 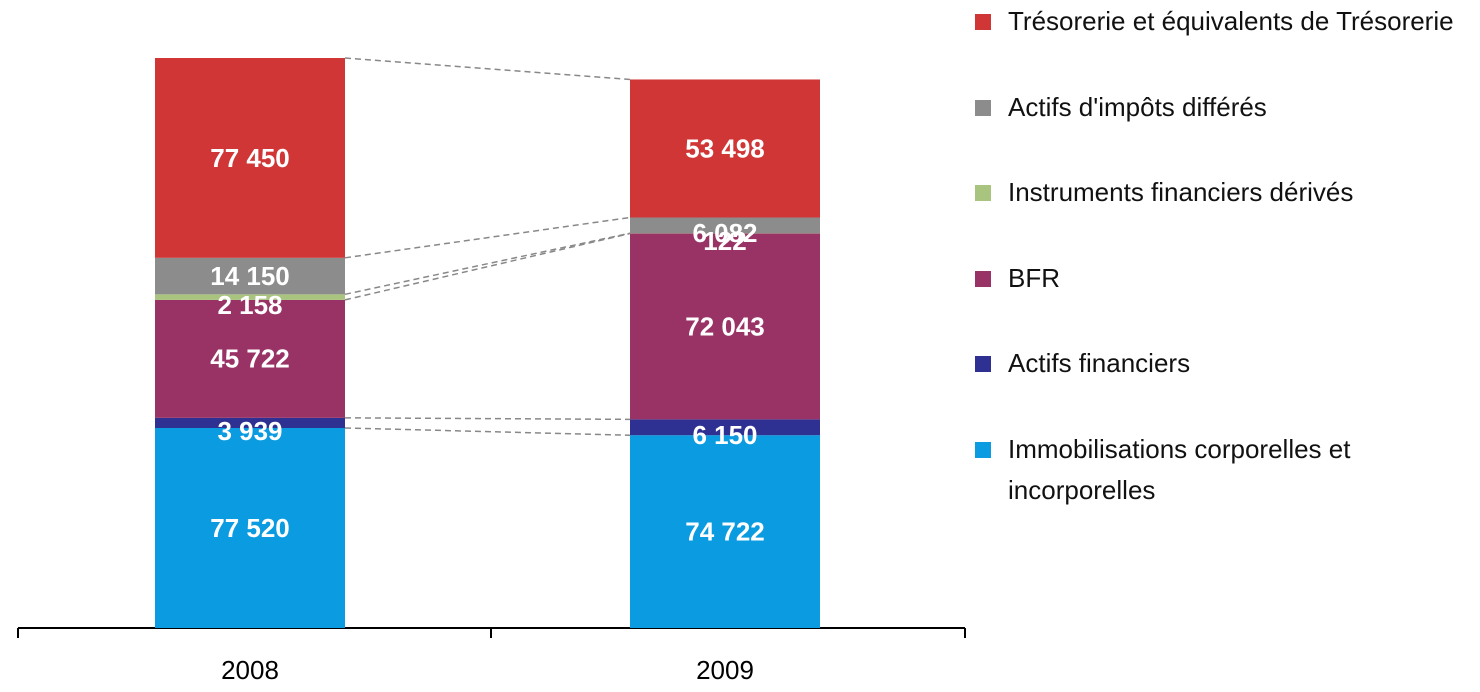 What do you see at coordinates (724, 241) in the screenshot?
I see `value-label: 122` at bounding box center [724, 241].